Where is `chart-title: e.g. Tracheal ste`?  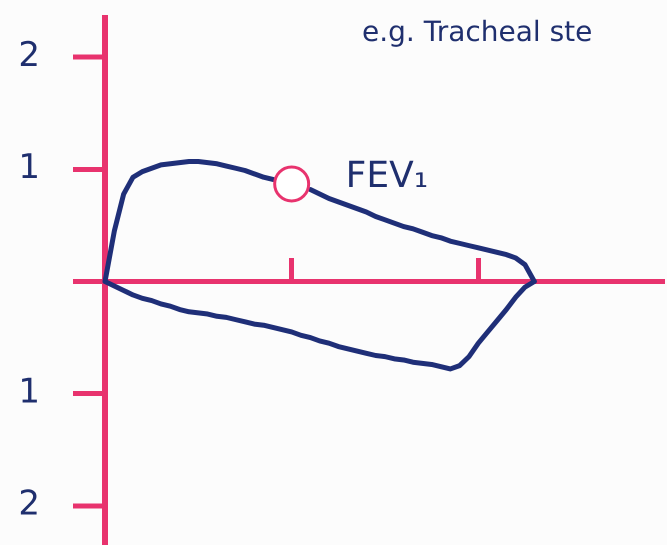 chart-title: e.g. Tracheal ste is located at coordinates (477, 31).